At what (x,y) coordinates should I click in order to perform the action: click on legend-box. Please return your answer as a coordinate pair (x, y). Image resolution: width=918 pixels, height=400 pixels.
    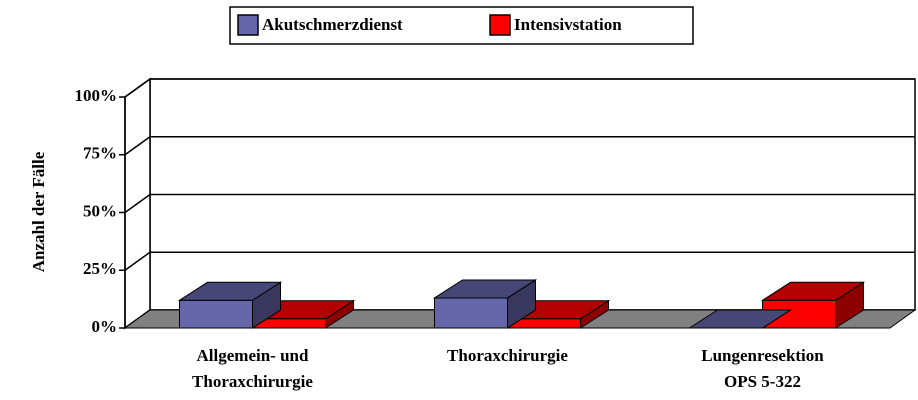
    Looking at the image, I should click on (461, 25).